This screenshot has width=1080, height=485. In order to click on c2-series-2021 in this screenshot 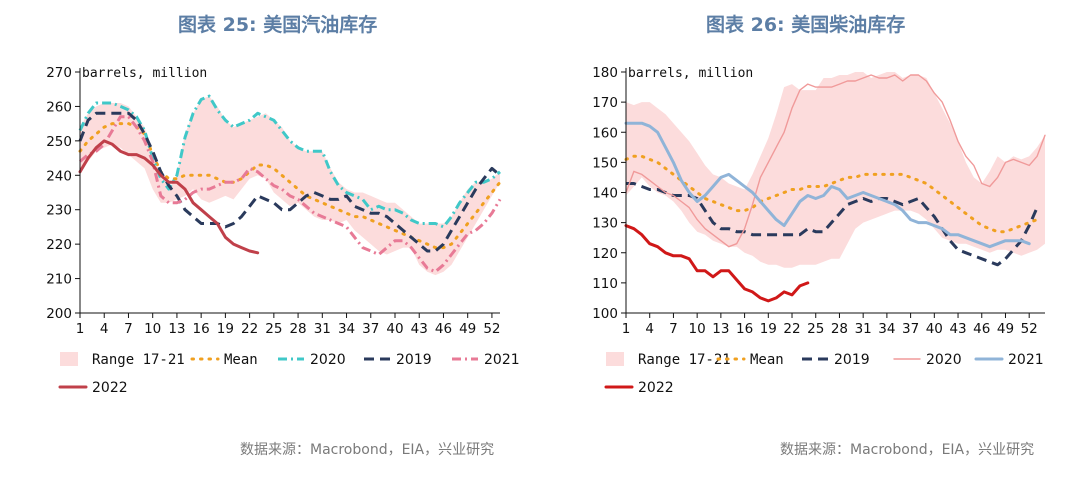, I will do `click(827, 185)`.